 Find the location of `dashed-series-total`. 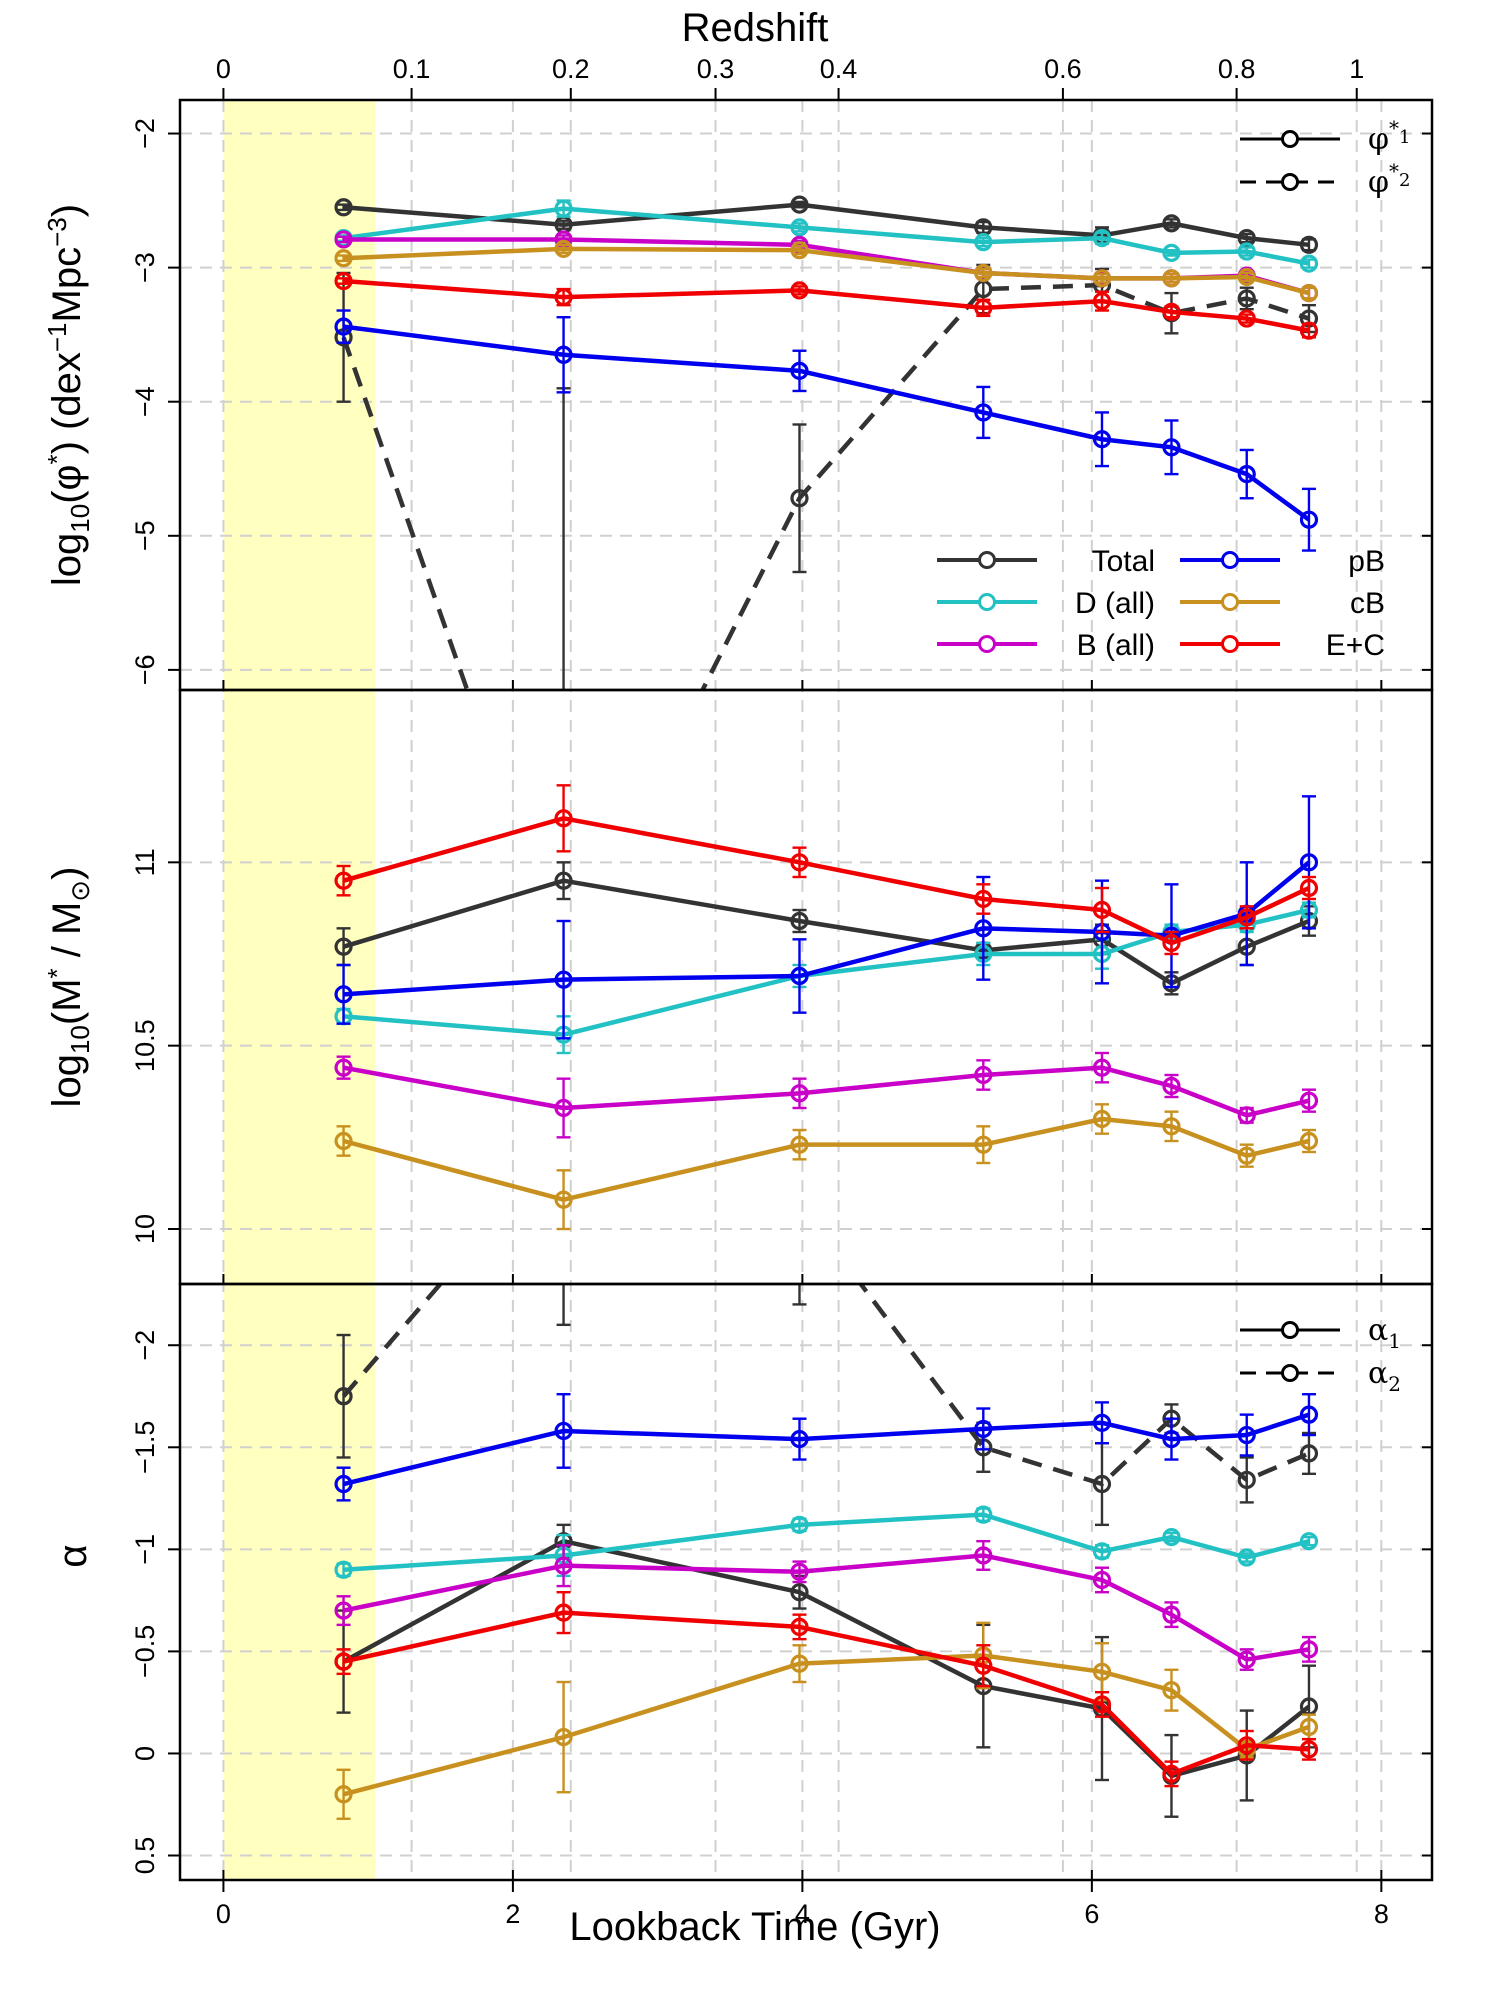

dashed-series-total is located at coordinates (826, 1405).